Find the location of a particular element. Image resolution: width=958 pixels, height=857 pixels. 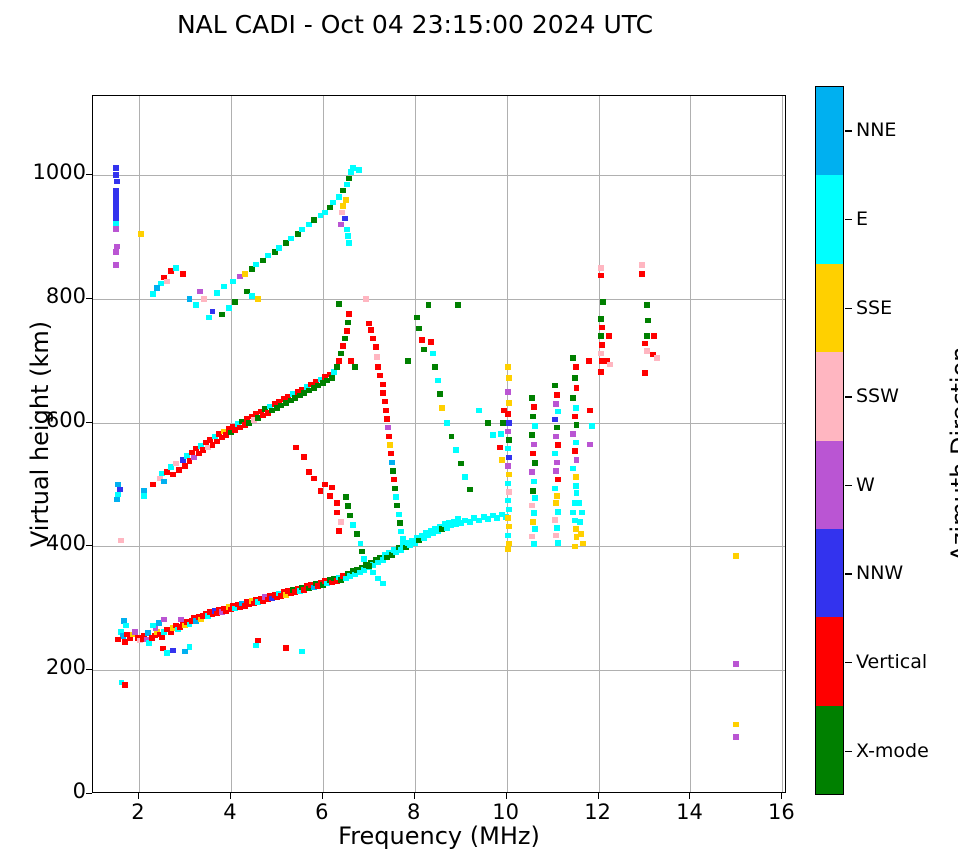

x-axis-tick-label: 16 is located at coordinates (781, 812).